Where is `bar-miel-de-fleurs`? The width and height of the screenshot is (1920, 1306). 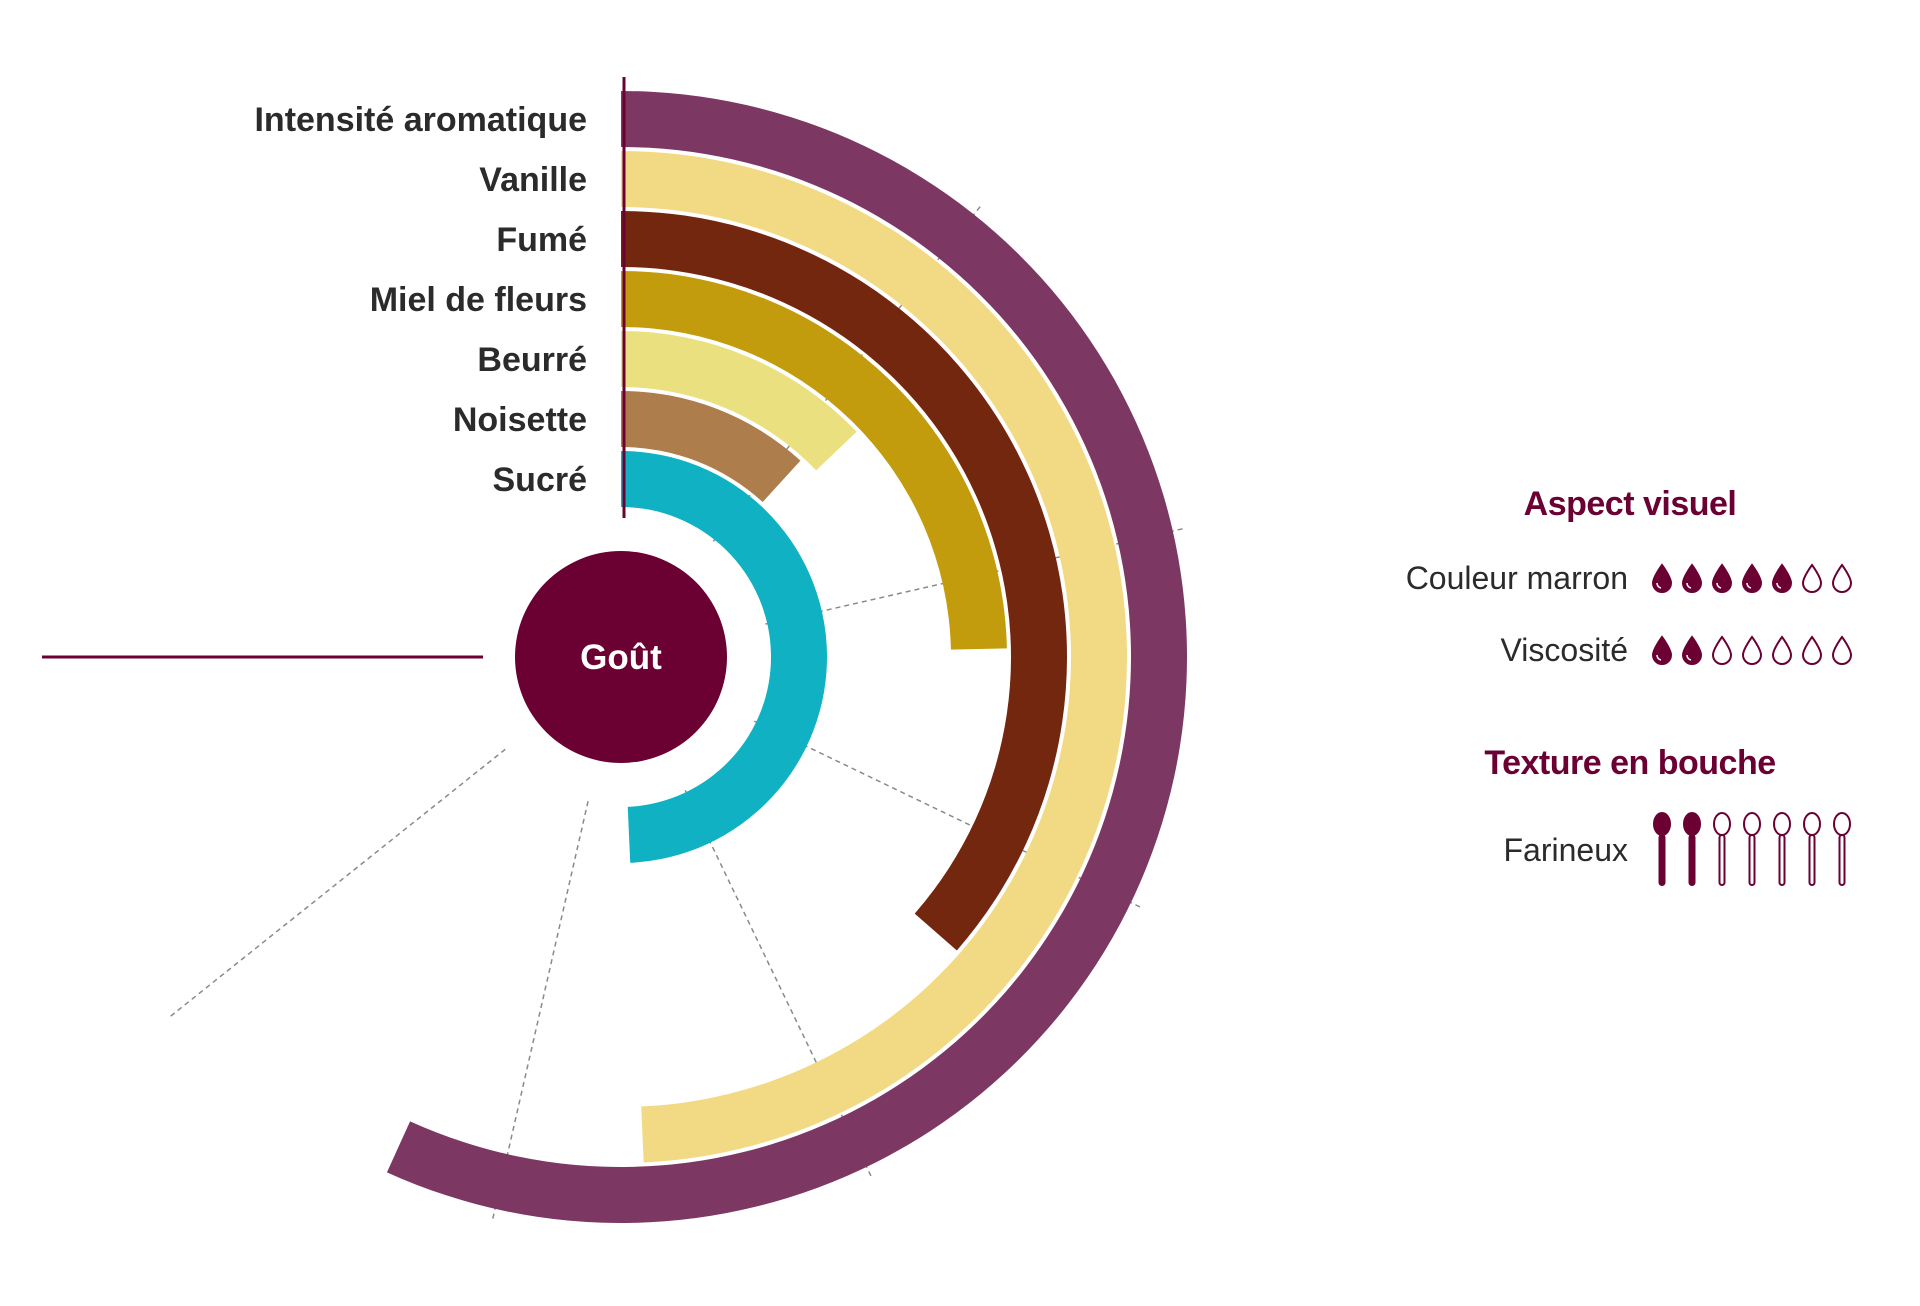
bar-miel-de-fleurs is located at coordinates (814, 460).